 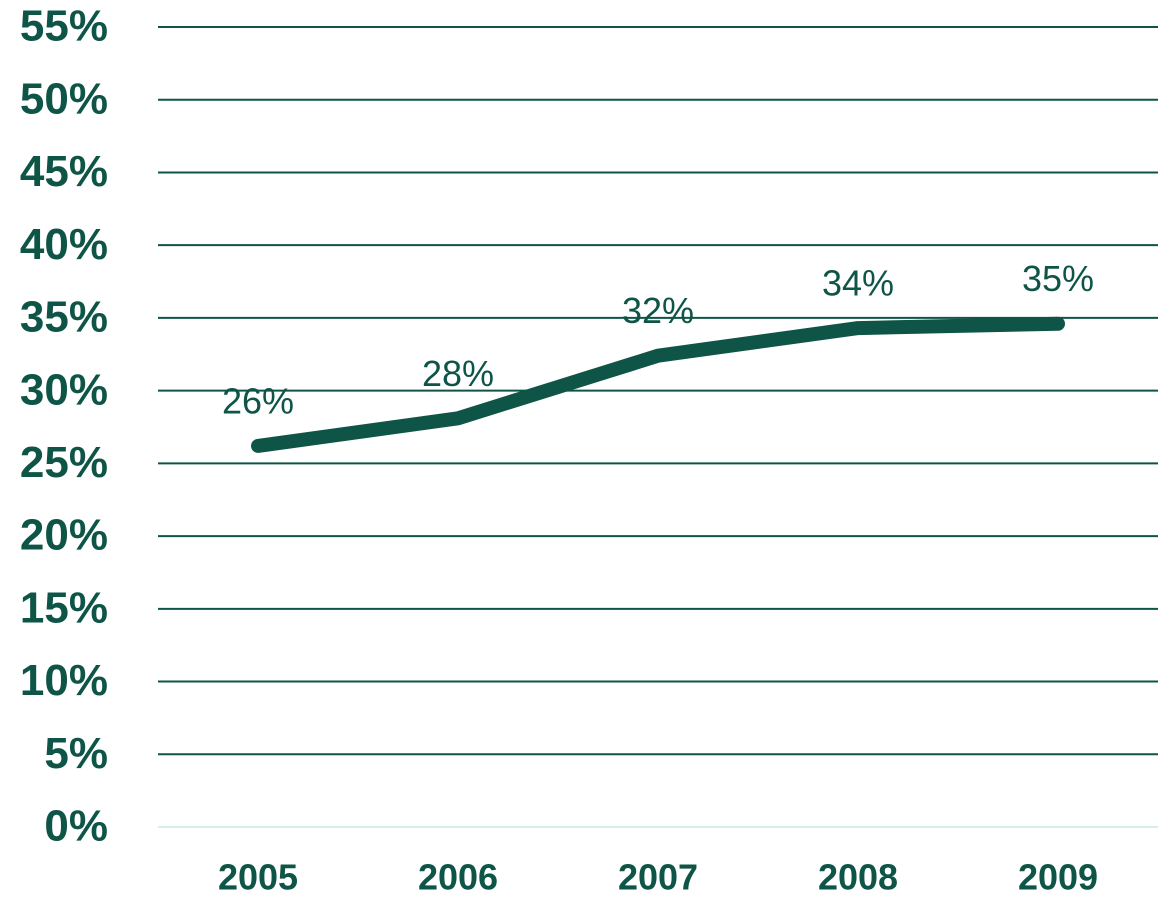 What do you see at coordinates (858, 283) in the screenshot?
I see `data-label: 34%` at bounding box center [858, 283].